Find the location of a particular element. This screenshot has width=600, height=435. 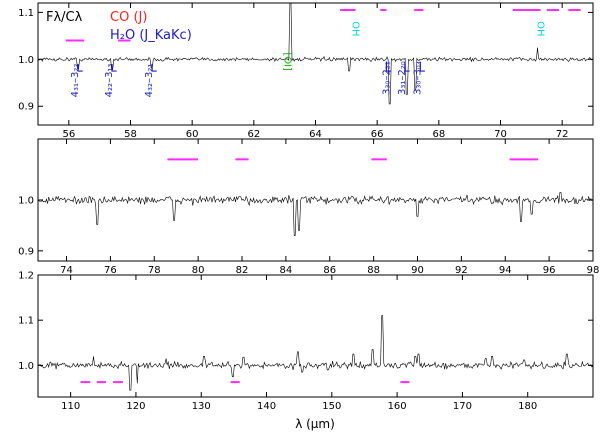

x-tick-label: 62 is located at coordinates (253, 134).